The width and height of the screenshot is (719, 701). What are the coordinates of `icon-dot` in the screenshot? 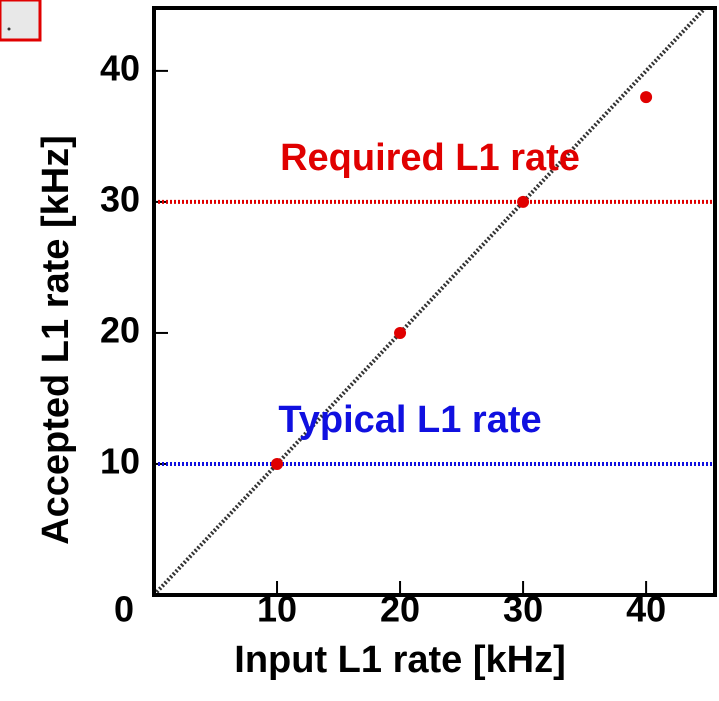 It's located at (9, 29).